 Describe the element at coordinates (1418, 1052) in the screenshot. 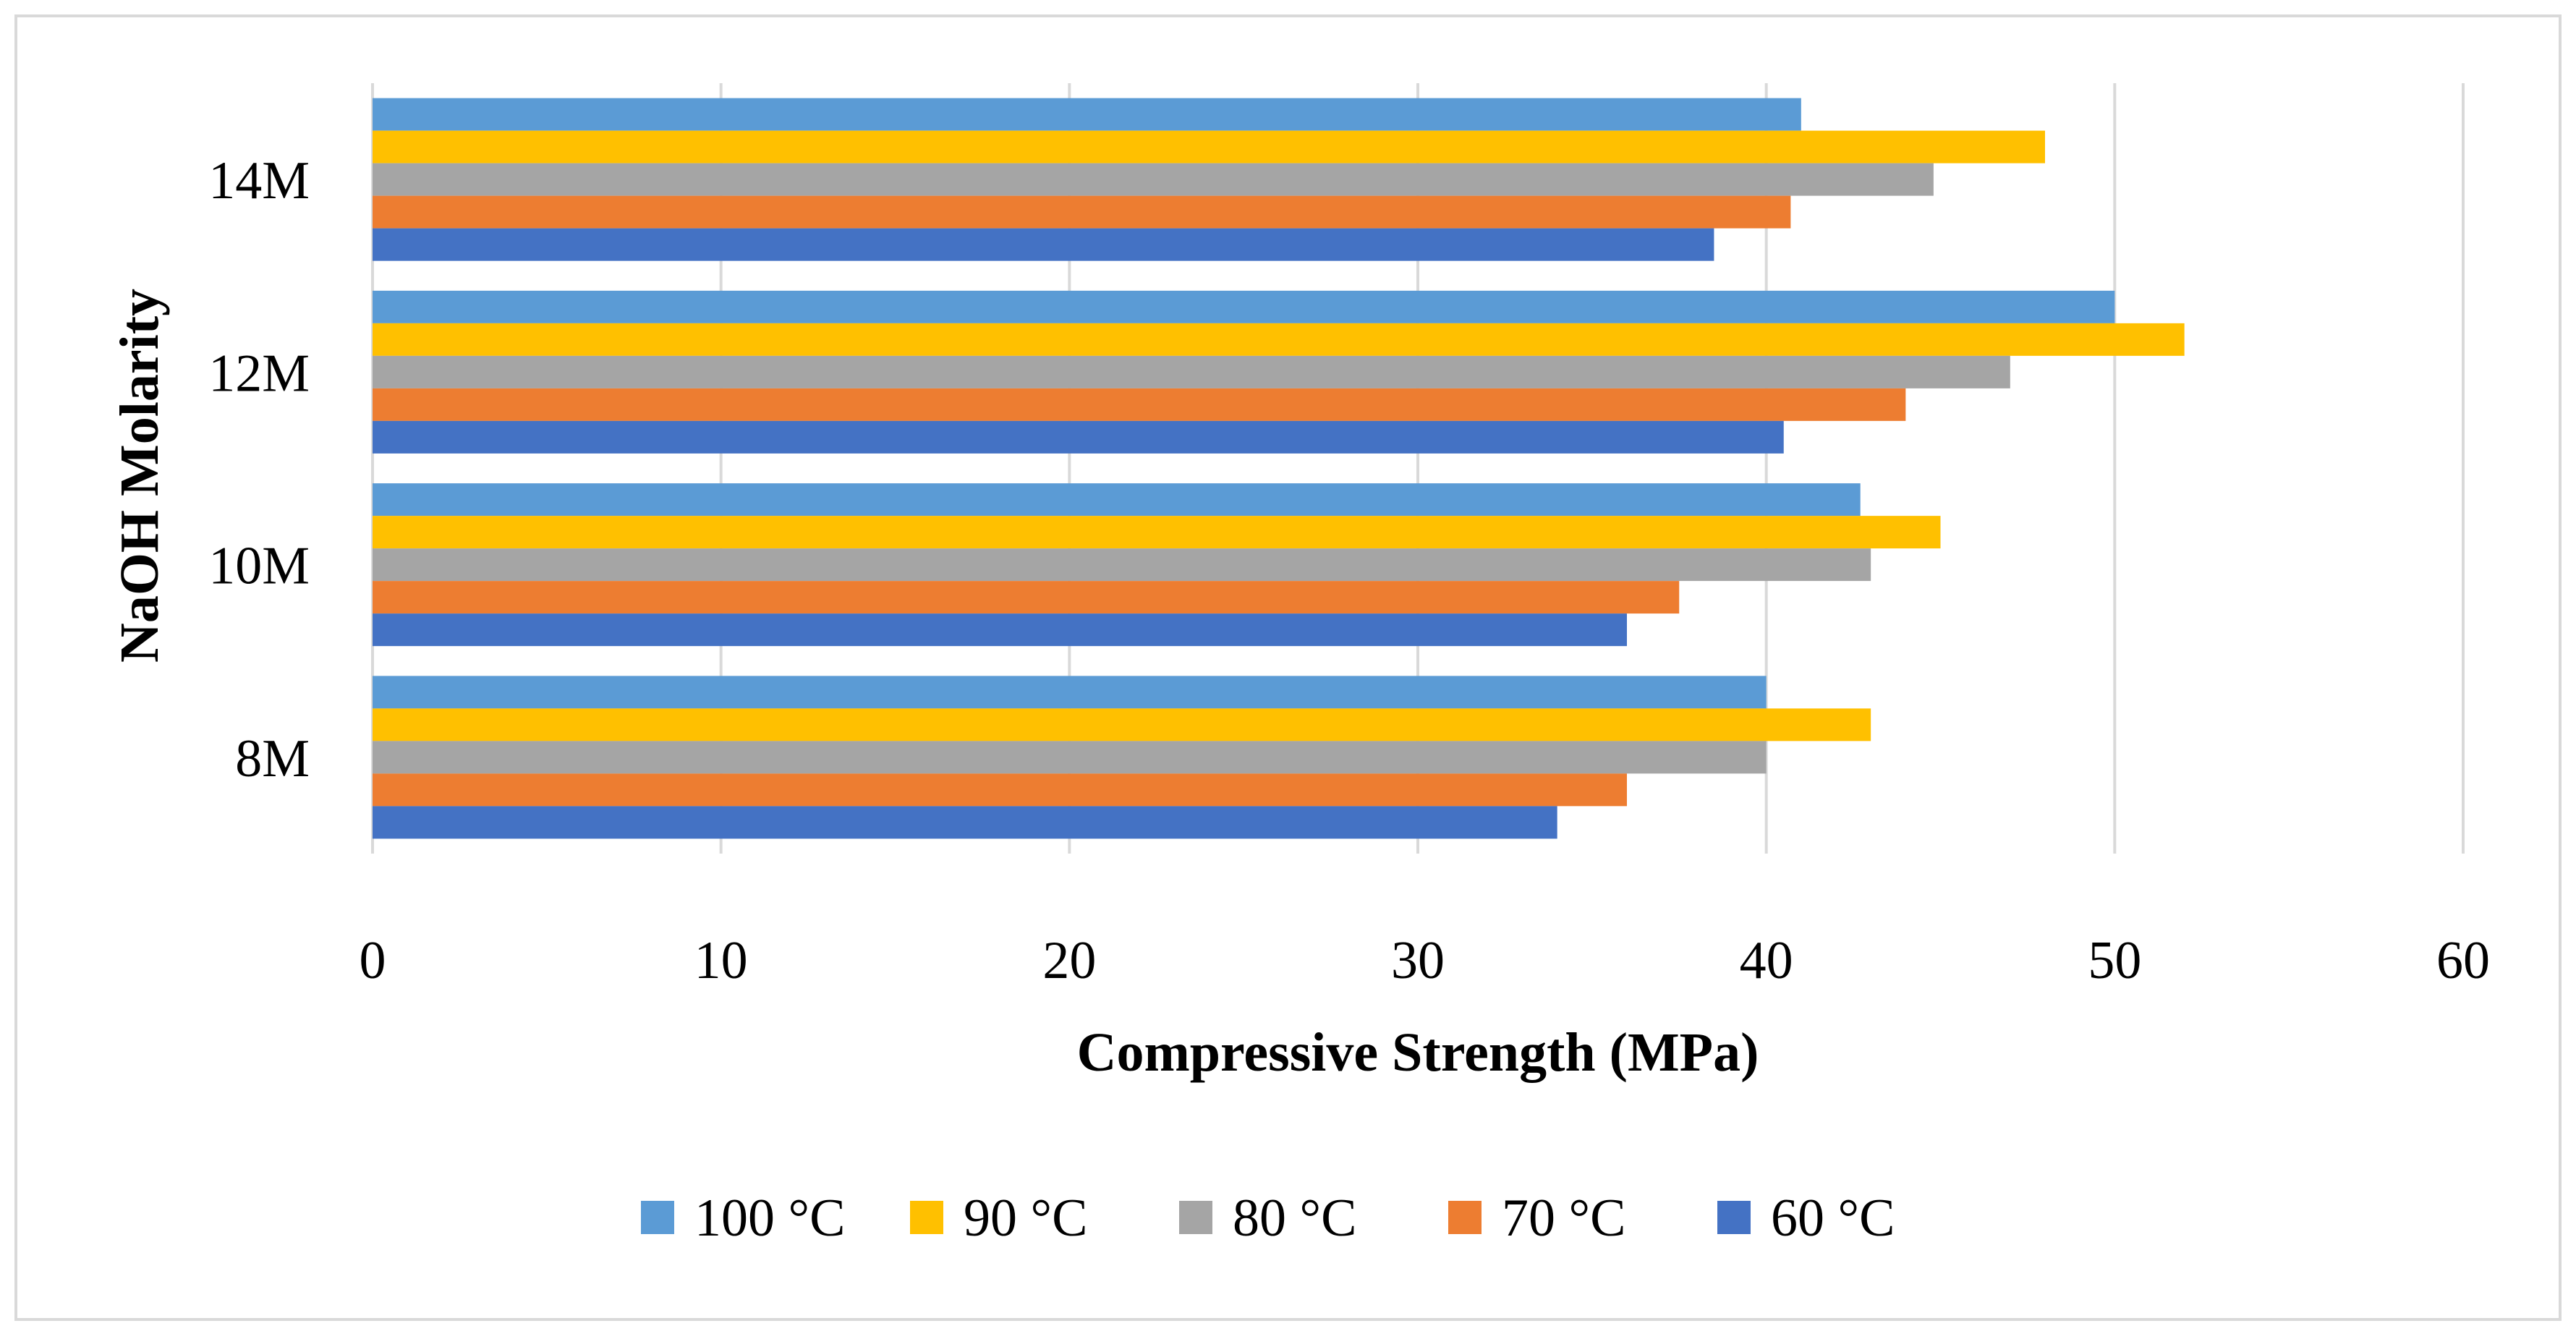

I see `x-axis-title: Compressive Strength (MPa)` at that location.